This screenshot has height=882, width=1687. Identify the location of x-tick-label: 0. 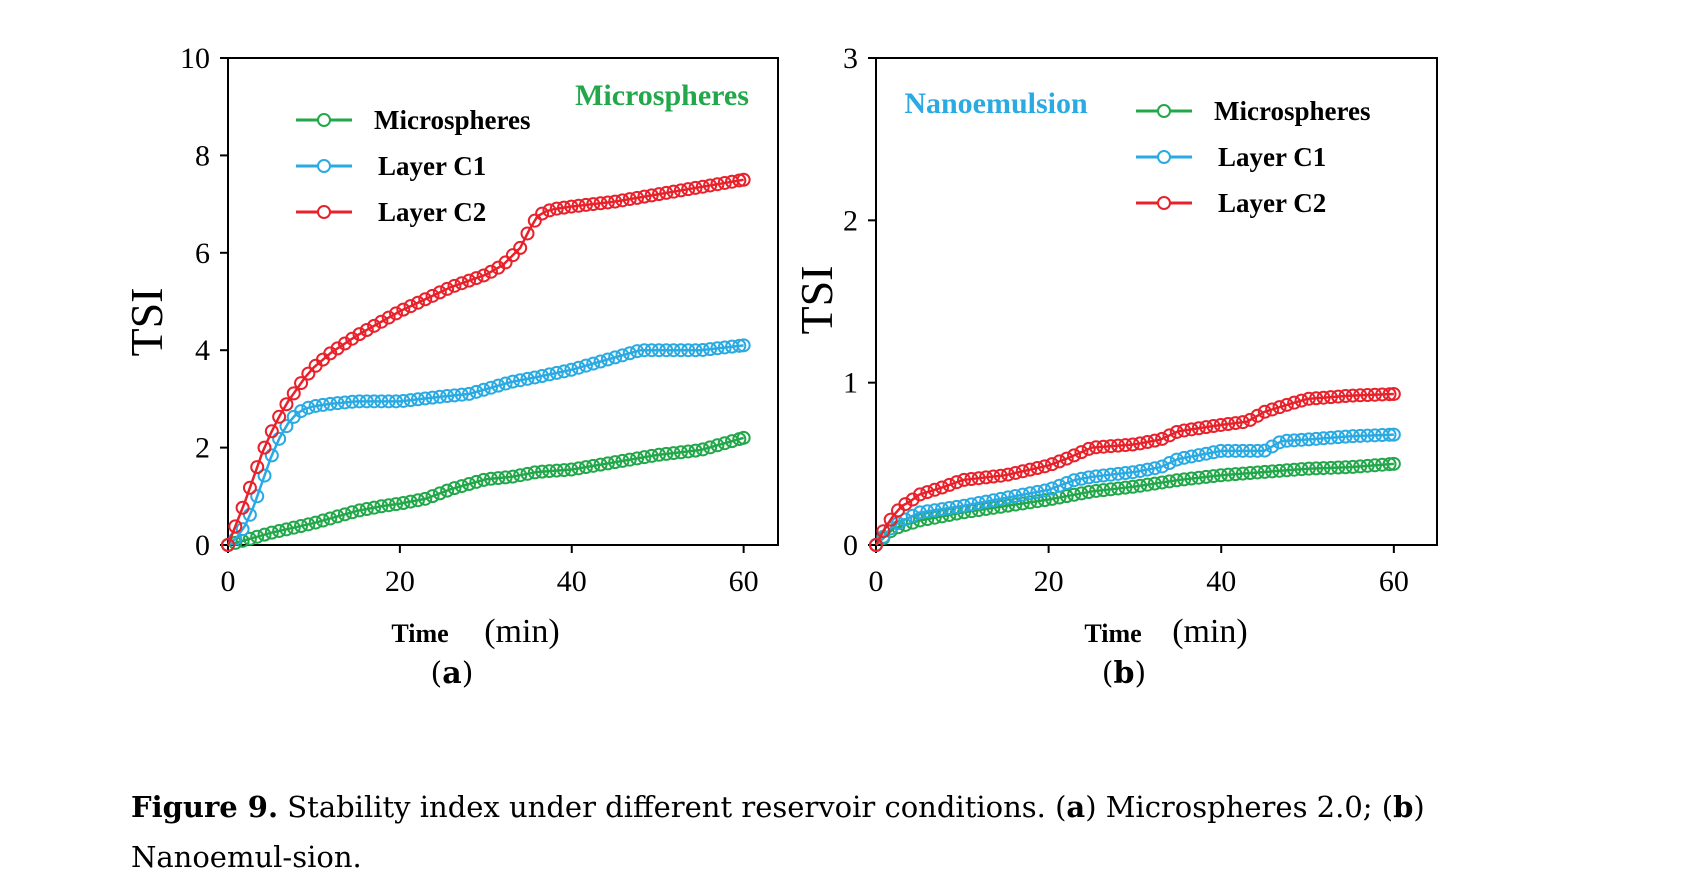
(876, 581).